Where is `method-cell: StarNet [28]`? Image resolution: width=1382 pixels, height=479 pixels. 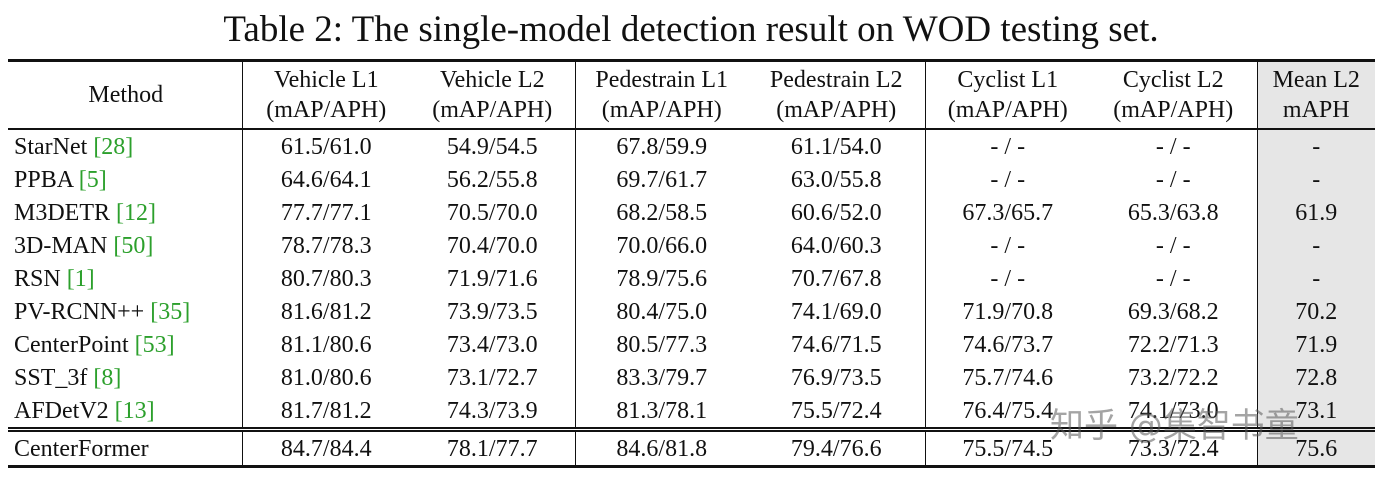
method-cell: StarNet [28] is located at coordinates (125, 146).